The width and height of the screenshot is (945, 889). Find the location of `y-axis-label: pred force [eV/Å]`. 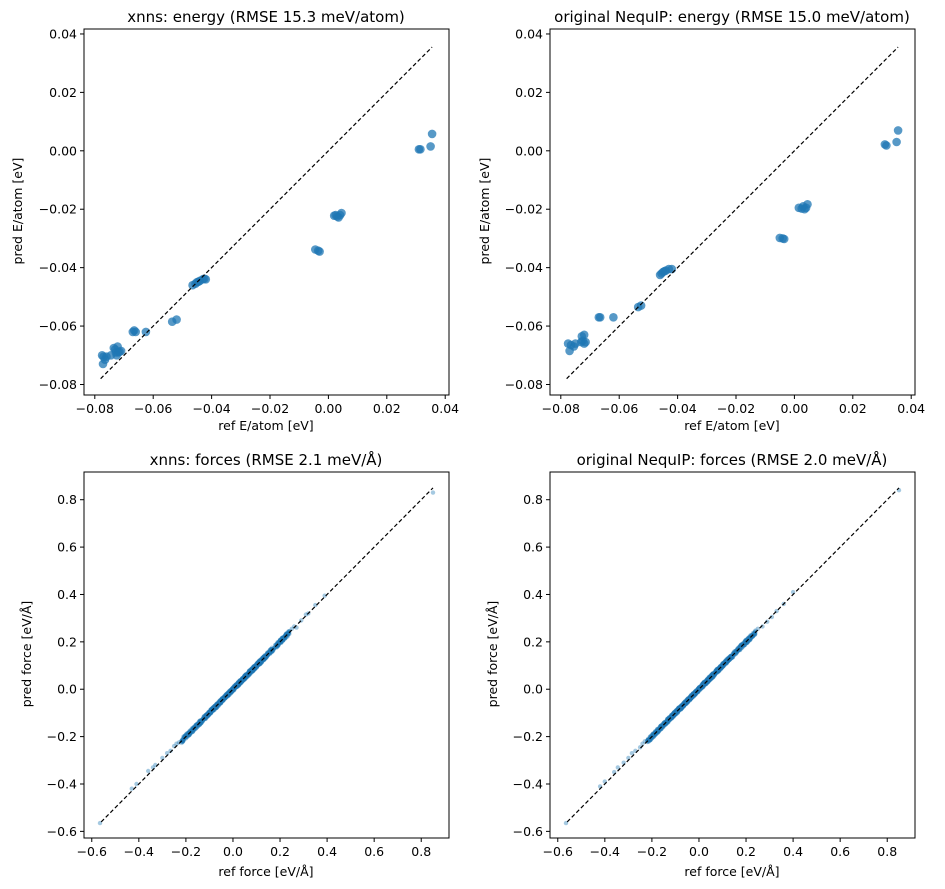

y-axis-label: pred force [eV/Å] is located at coordinates (492, 654).